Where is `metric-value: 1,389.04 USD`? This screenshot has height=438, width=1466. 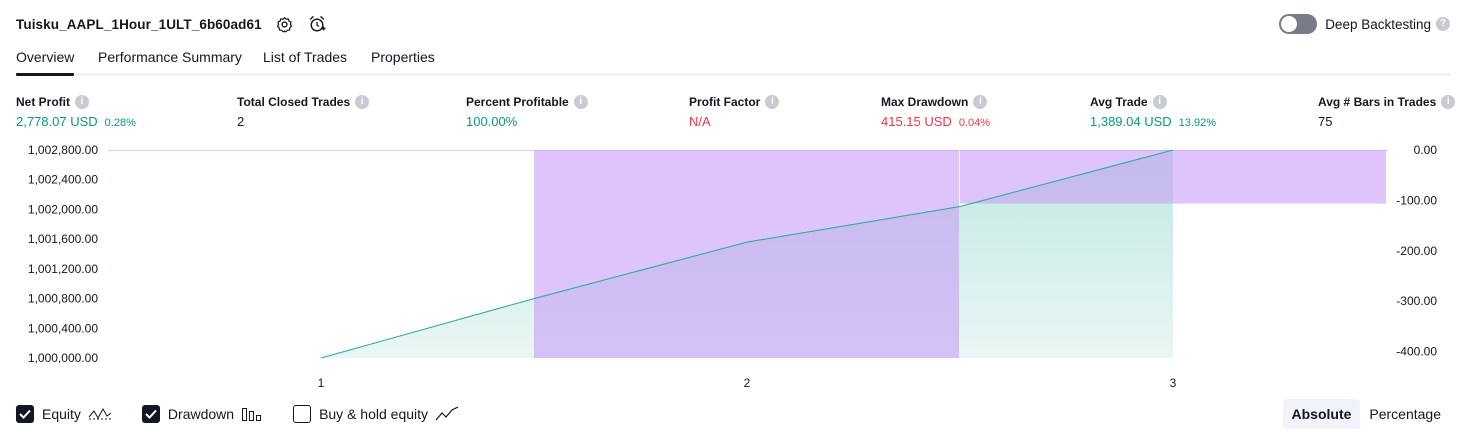 metric-value: 1,389.04 USD is located at coordinates (1131, 121).